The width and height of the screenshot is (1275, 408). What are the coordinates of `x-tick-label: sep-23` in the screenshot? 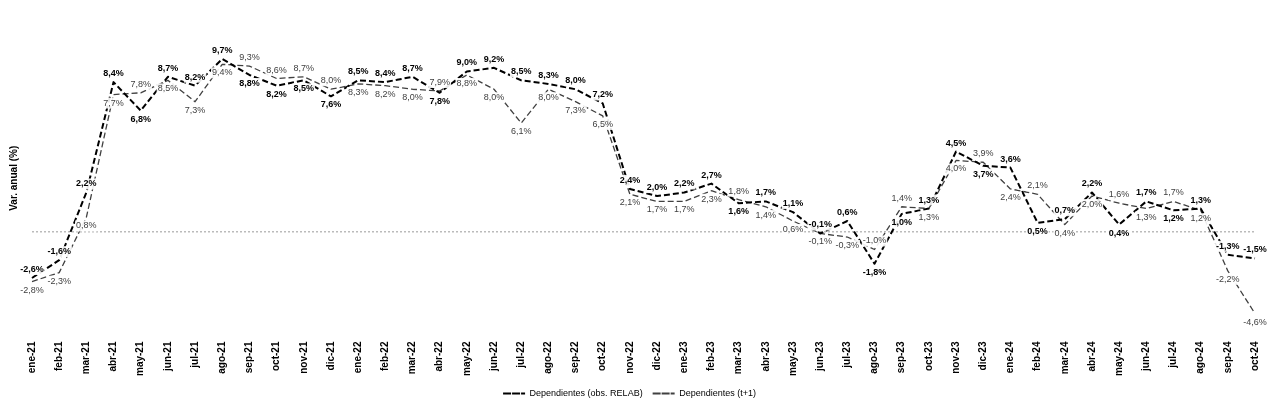 It's located at (901, 357).